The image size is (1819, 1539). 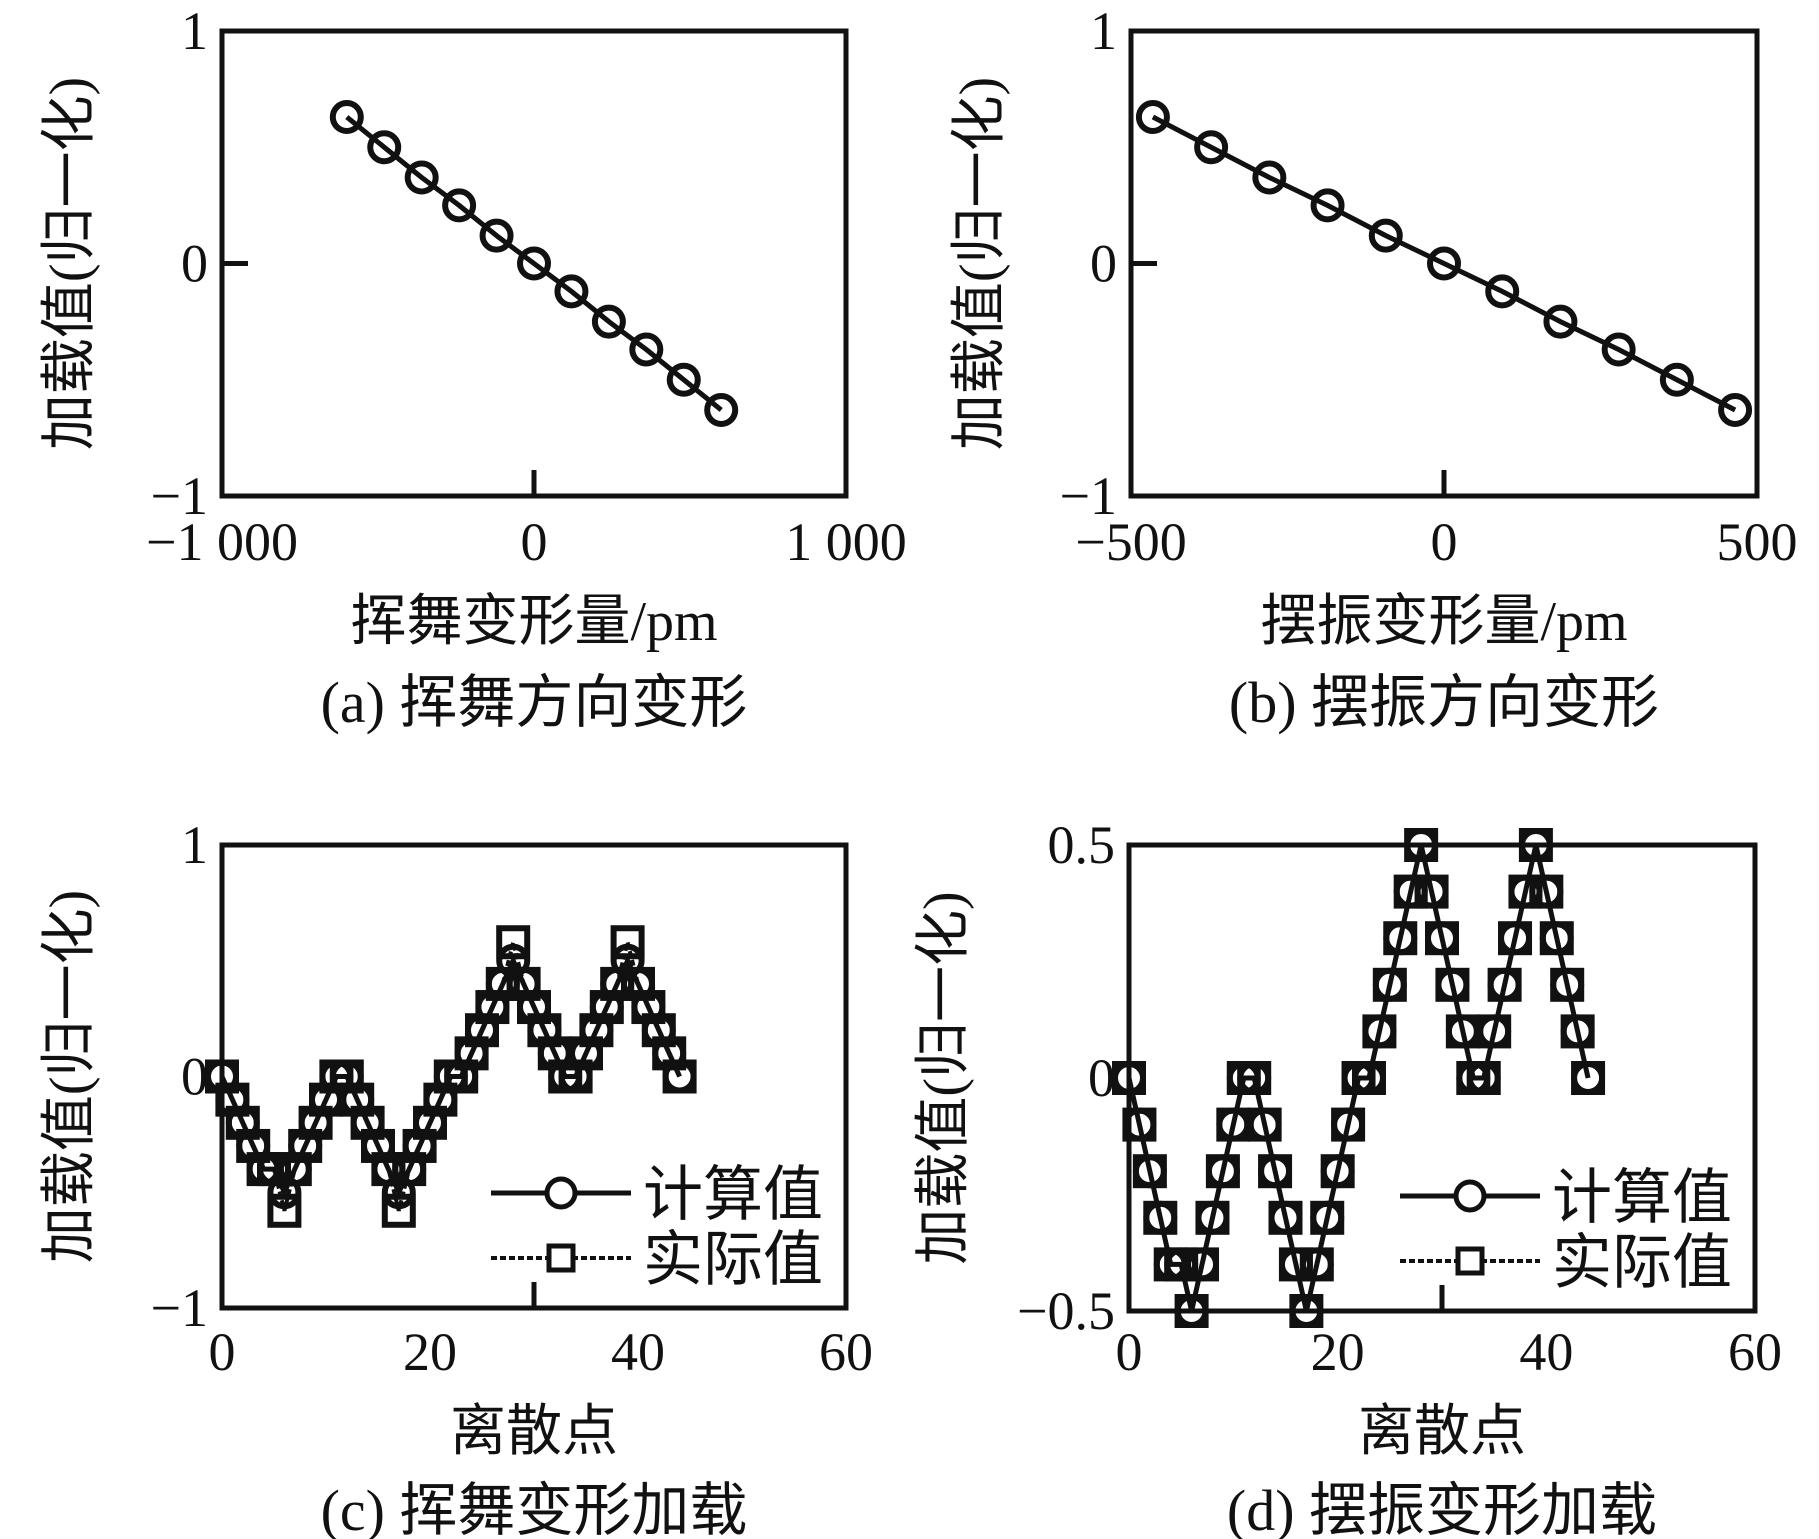 I want to click on x-axis-label: 摆振变形量/pm, so click(x=1443, y=622).